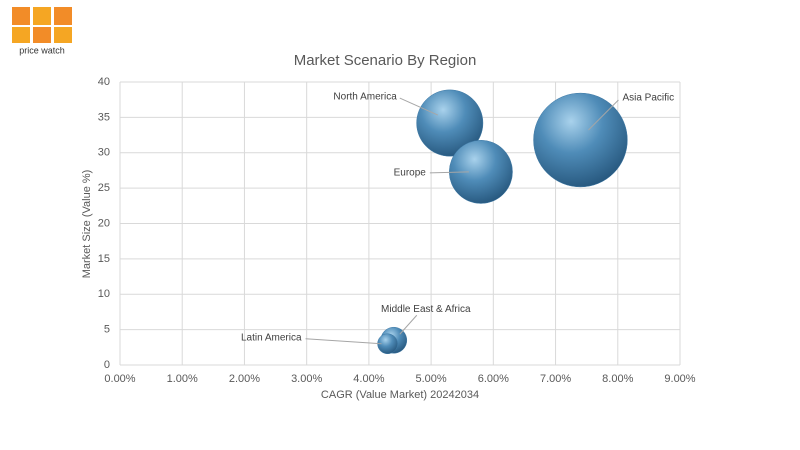 This screenshot has width=800, height=450. I want to click on data-label: North America, so click(365, 97).